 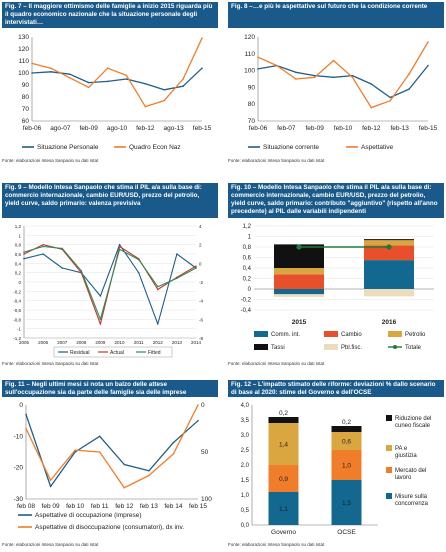 What do you see at coordinates (299, 292) in the screenshot?
I see `bar-2015-s0` at bounding box center [299, 292].